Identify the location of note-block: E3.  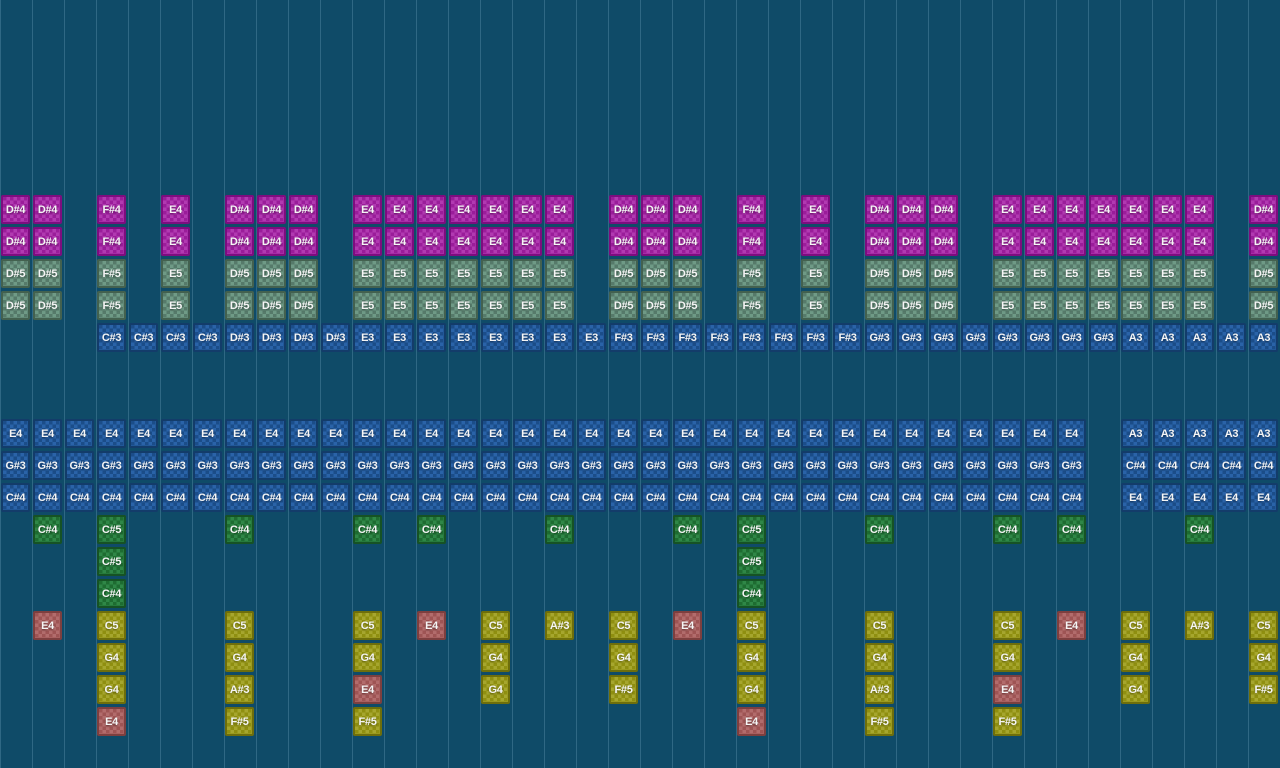
(367, 337).